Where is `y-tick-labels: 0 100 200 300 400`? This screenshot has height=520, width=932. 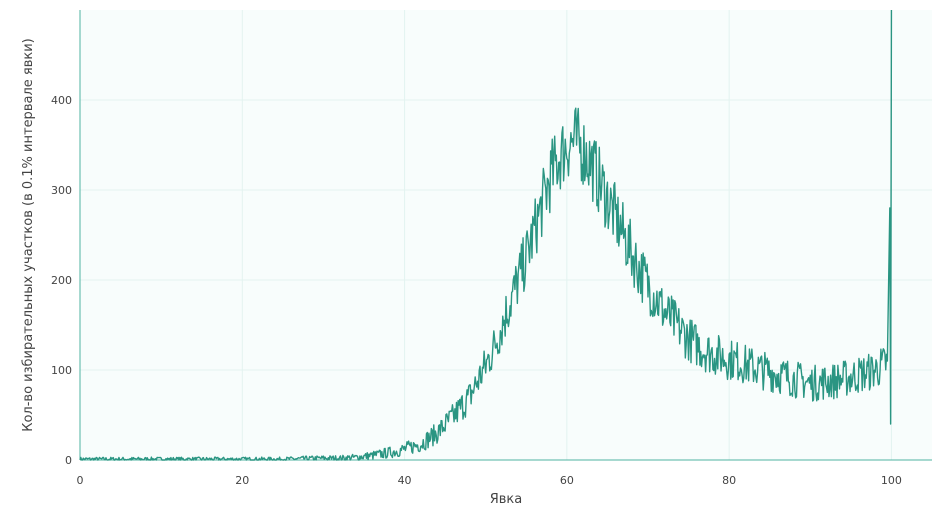
y-tick-labels: 0 100 200 300 400 is located at coordinates (61, 280).